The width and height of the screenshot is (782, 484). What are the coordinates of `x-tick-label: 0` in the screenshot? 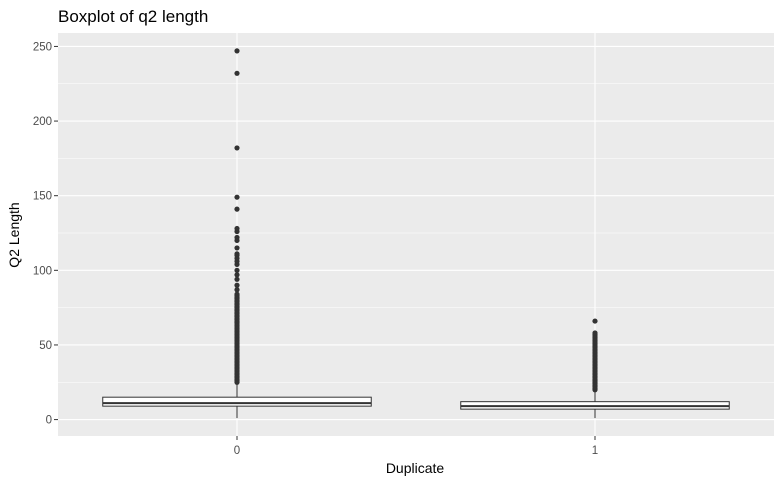 It's located at (237, 451).